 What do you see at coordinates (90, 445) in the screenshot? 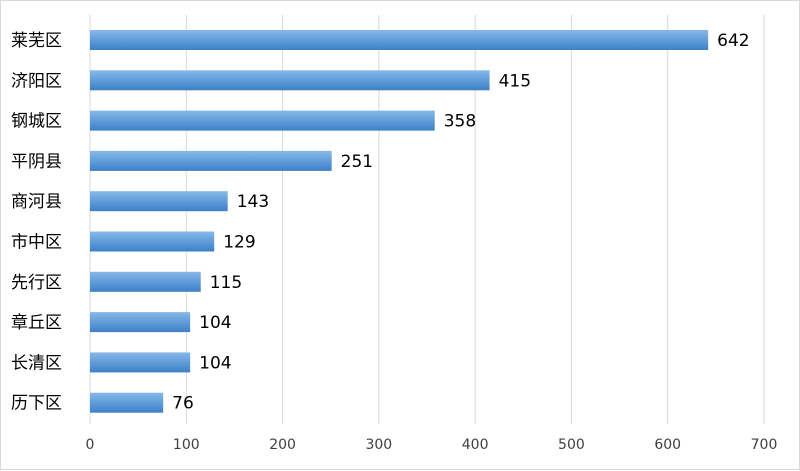
I see `x-tick-label: 0` at bounding box center [90, 445].